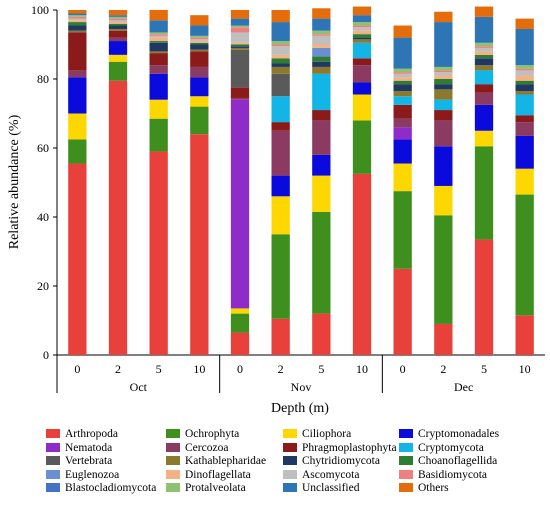  What do you see at coordinates (46, 355) in the screenshot?
I see `y-tick-label: 0` at bounding box center [46, 355].